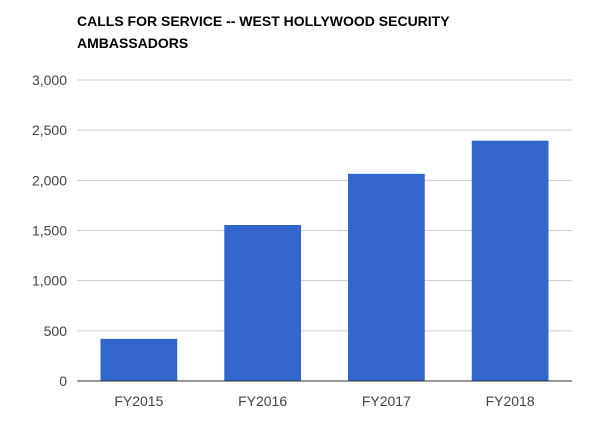 The height and width of the screenshot is (434, 600). What do you see at coordinates (49, 180) in the screenshot?
I see `y-tick-label: 2,000` at bounding box center [49, 180].